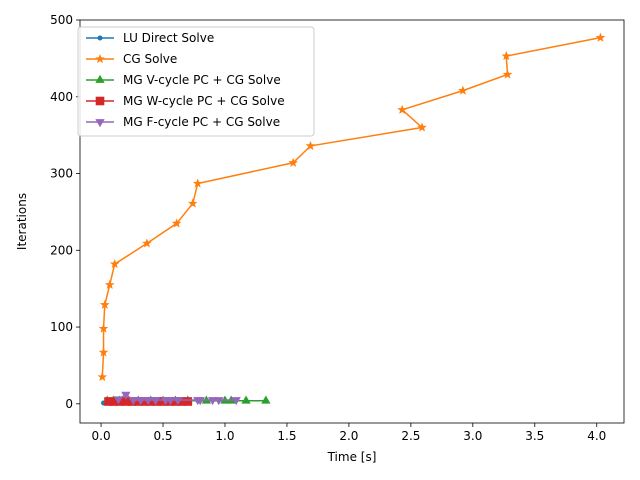 The width and height of the screenshot is (640, 480). I want to click on legend-item: CG Solve, so click(131, 59).